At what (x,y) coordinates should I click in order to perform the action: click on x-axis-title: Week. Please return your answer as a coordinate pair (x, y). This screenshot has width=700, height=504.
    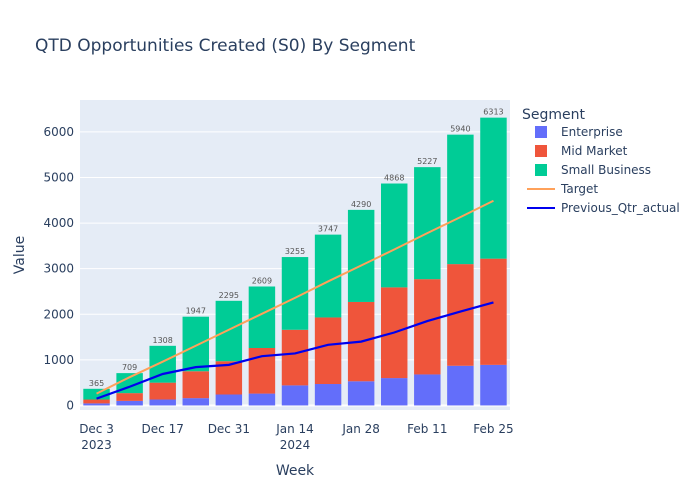
    Looking at the image, I should click on (295, 471).